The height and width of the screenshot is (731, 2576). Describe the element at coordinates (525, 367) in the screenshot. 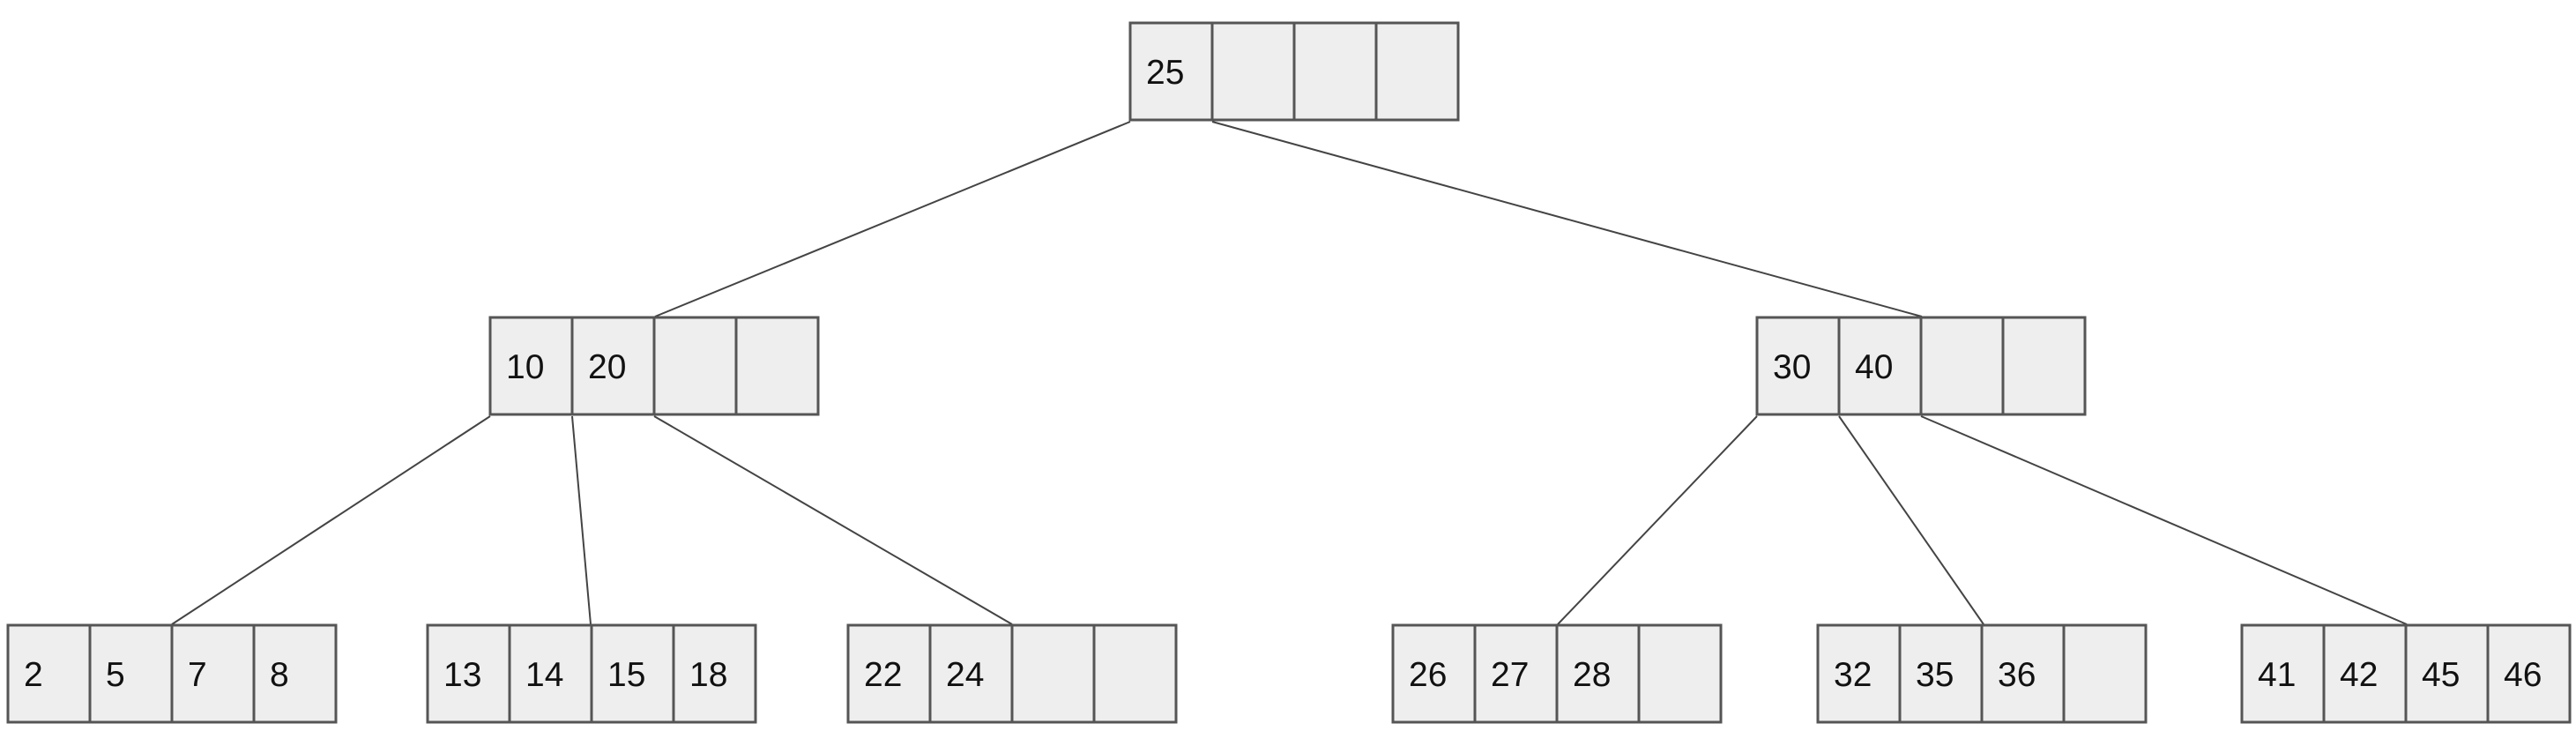

I see `key-label: 10` at that location.